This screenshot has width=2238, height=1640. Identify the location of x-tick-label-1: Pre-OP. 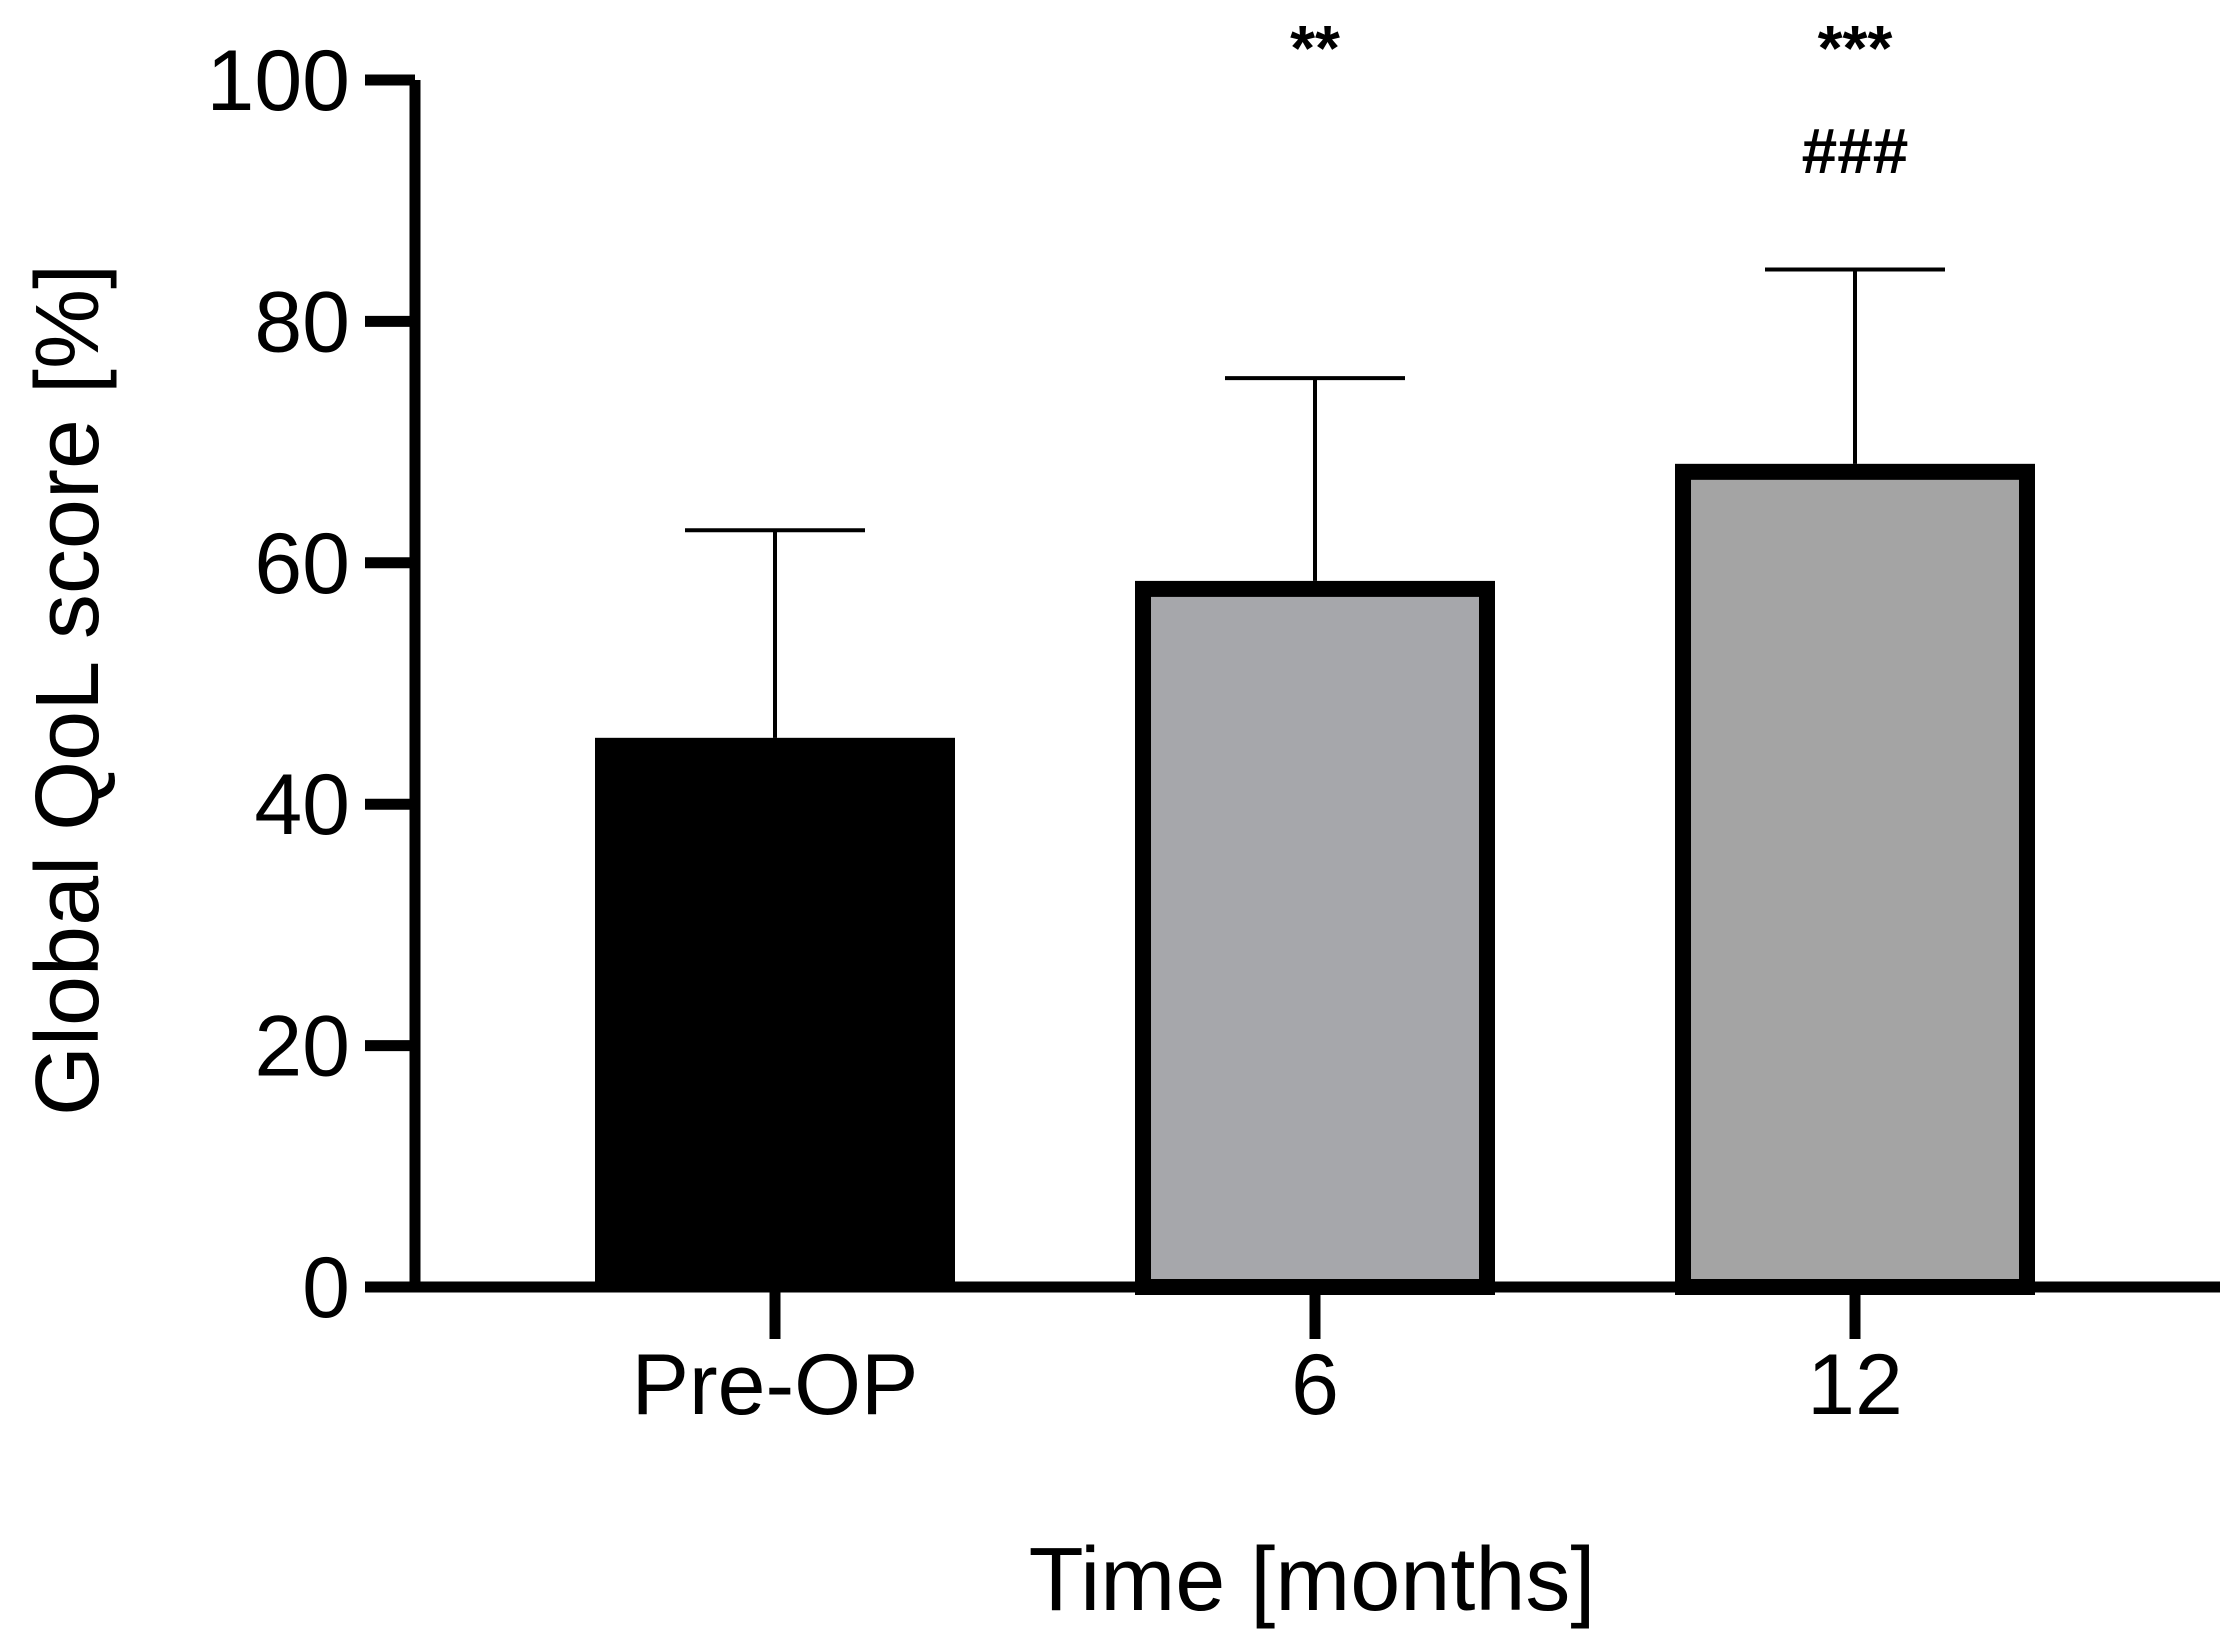
(775, 1385).